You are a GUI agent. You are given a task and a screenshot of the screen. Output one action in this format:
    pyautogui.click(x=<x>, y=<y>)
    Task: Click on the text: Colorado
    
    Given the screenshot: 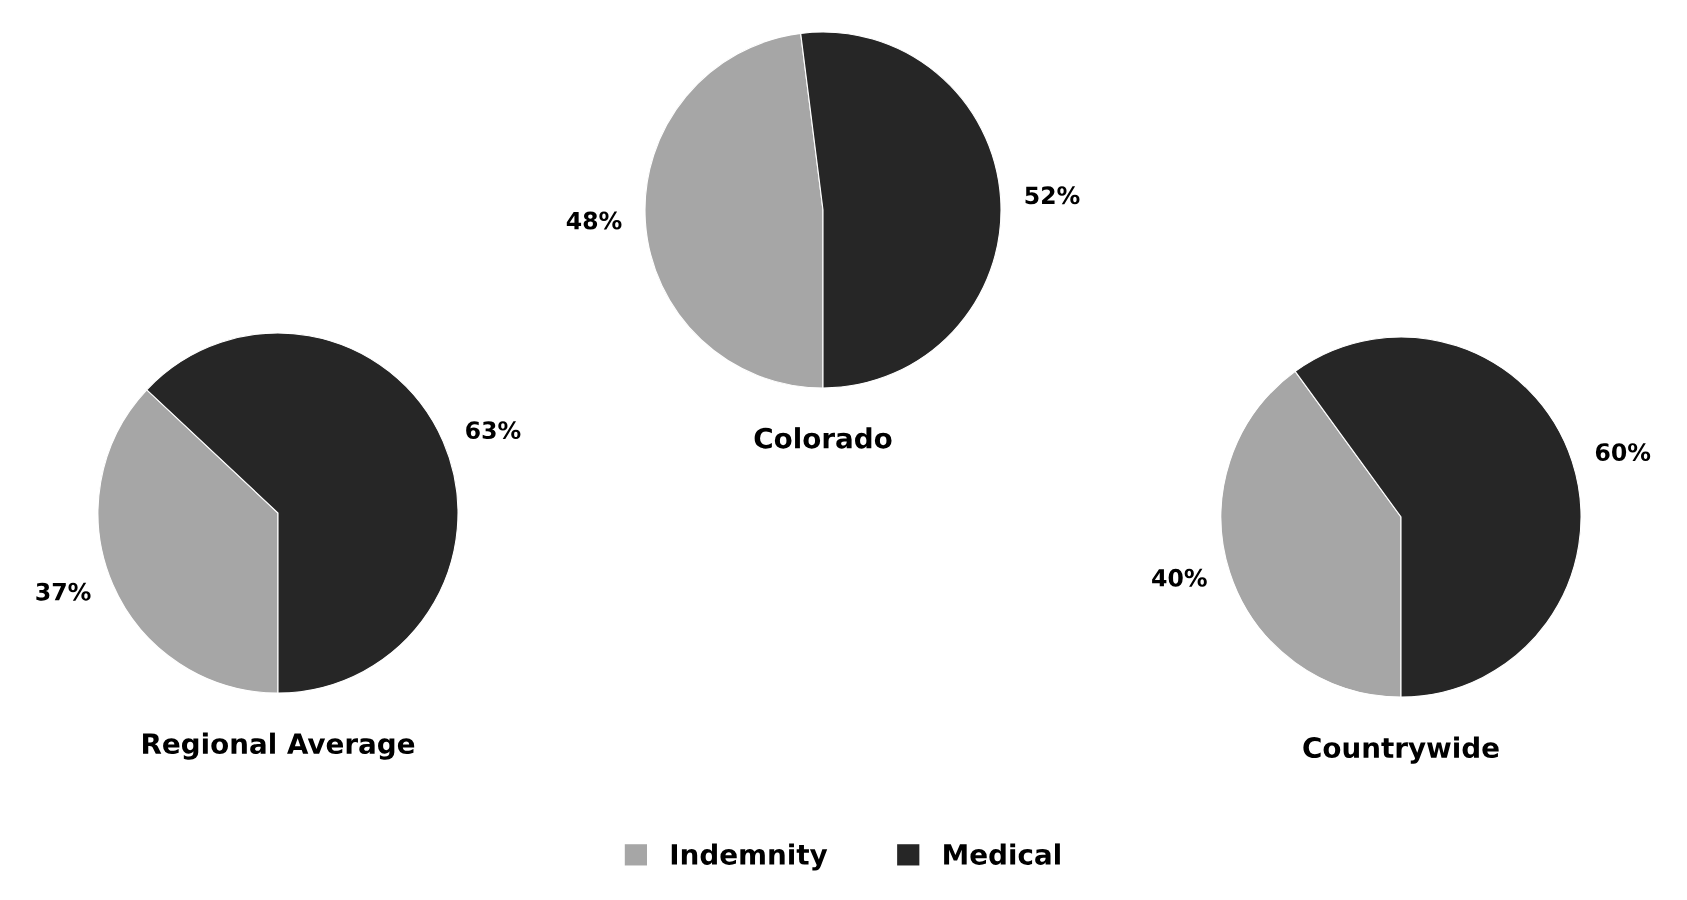 What is the action you would take?
    pyautogui.click(x=823, y=438)
    